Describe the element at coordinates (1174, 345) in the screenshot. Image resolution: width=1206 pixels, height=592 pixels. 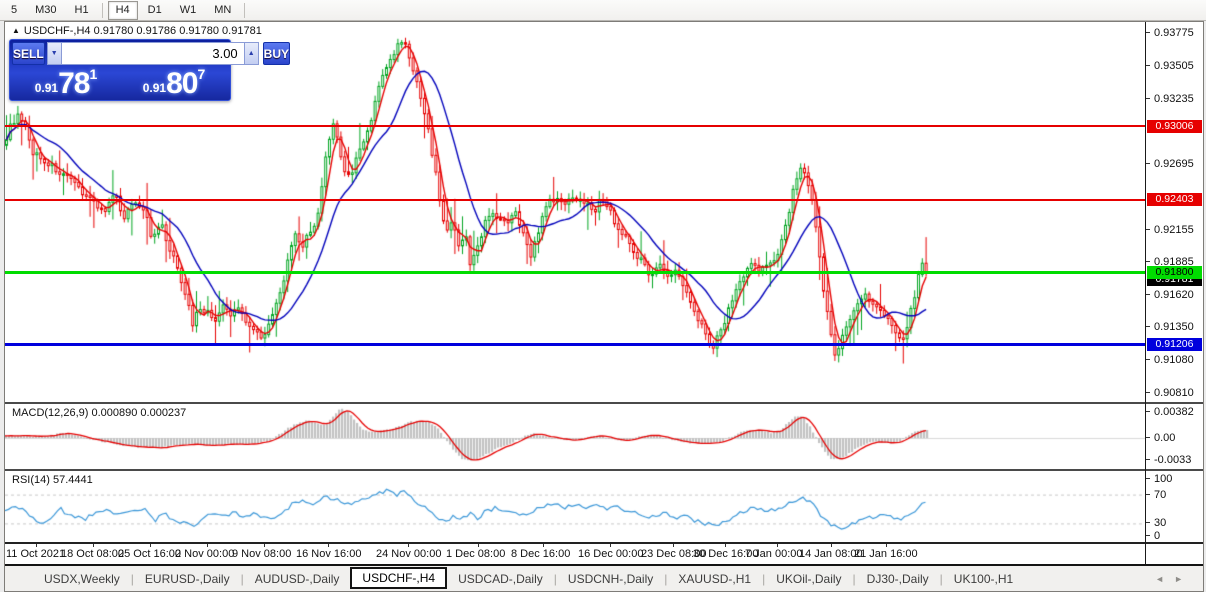
I see `level-tag-support-blue: 0.91206` at that location.